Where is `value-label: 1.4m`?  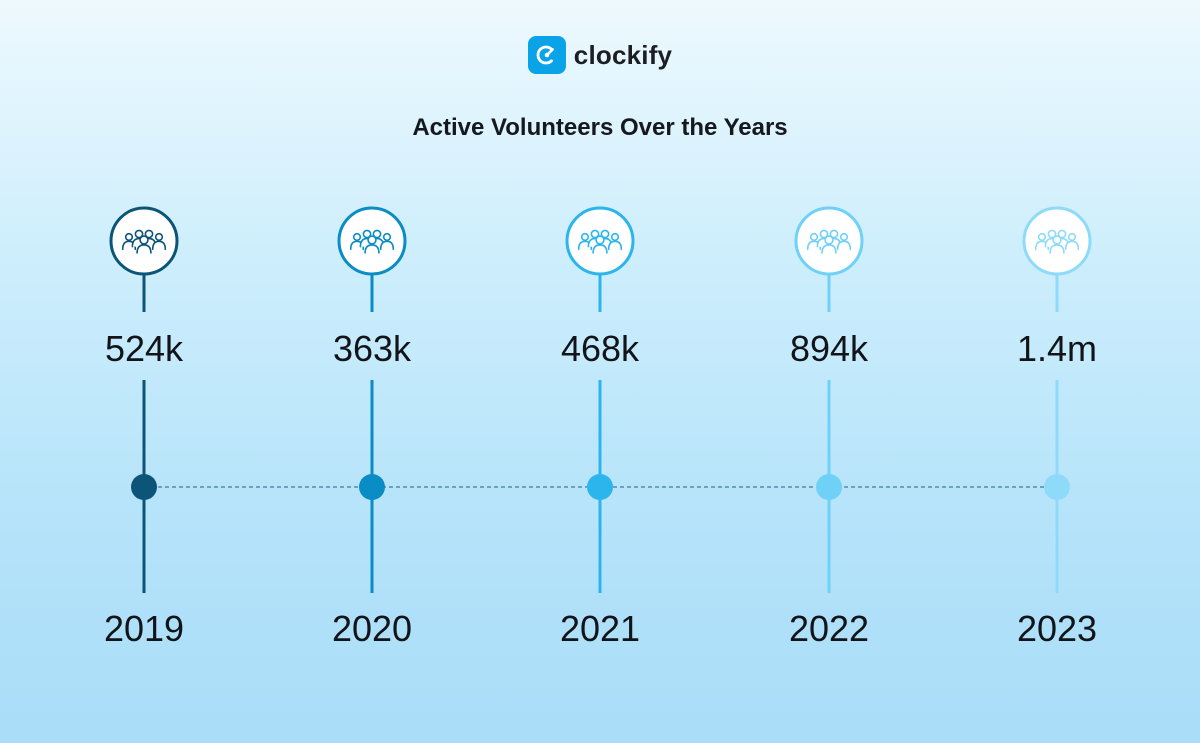
value-label: 1.4m is located at coordinates (1057, 348).